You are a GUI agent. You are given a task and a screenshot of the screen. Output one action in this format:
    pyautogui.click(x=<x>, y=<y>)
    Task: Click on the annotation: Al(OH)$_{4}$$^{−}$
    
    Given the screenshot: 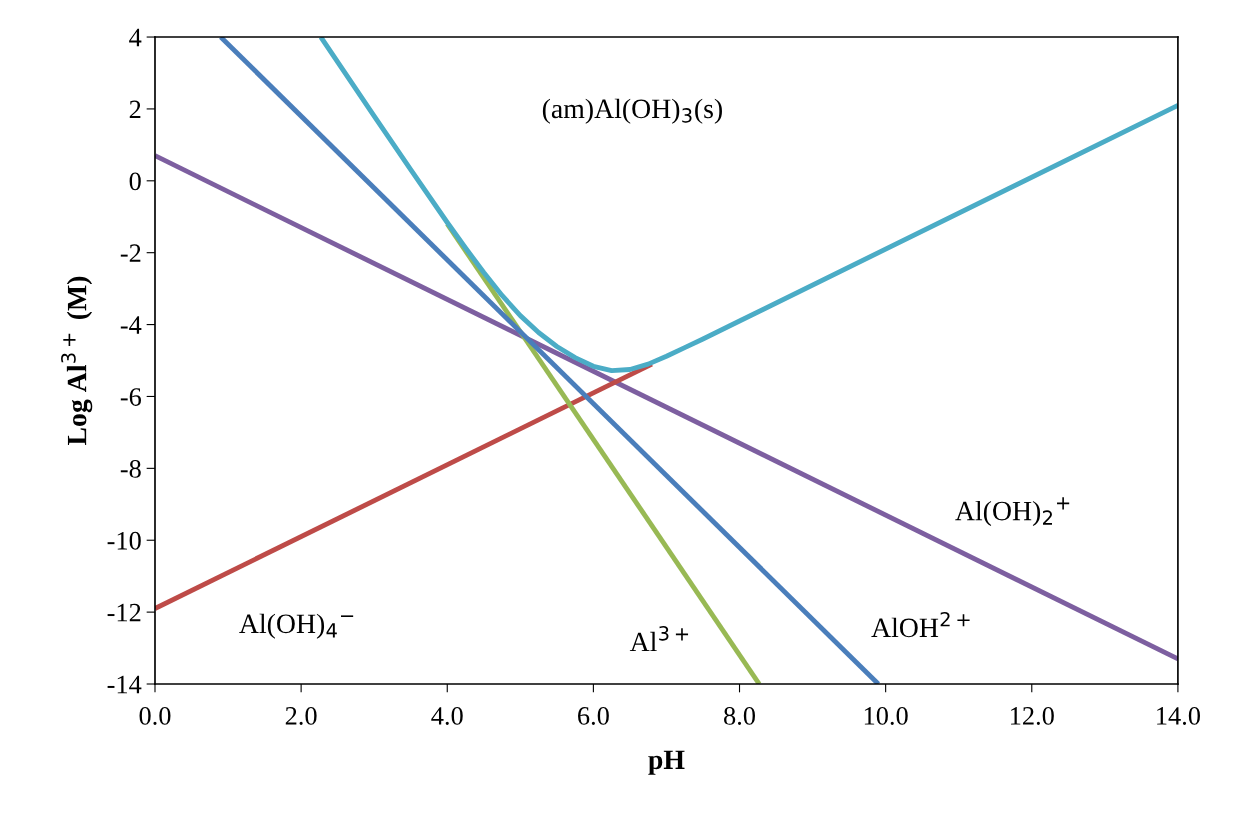 What is the action you would take?
    pyautogui.click(x=296, y=626)
    